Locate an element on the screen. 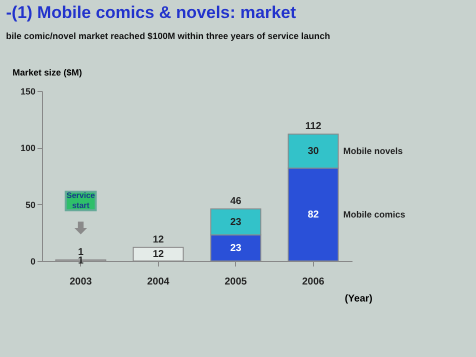  total-label: 112 is located at coordinates (313, 126).